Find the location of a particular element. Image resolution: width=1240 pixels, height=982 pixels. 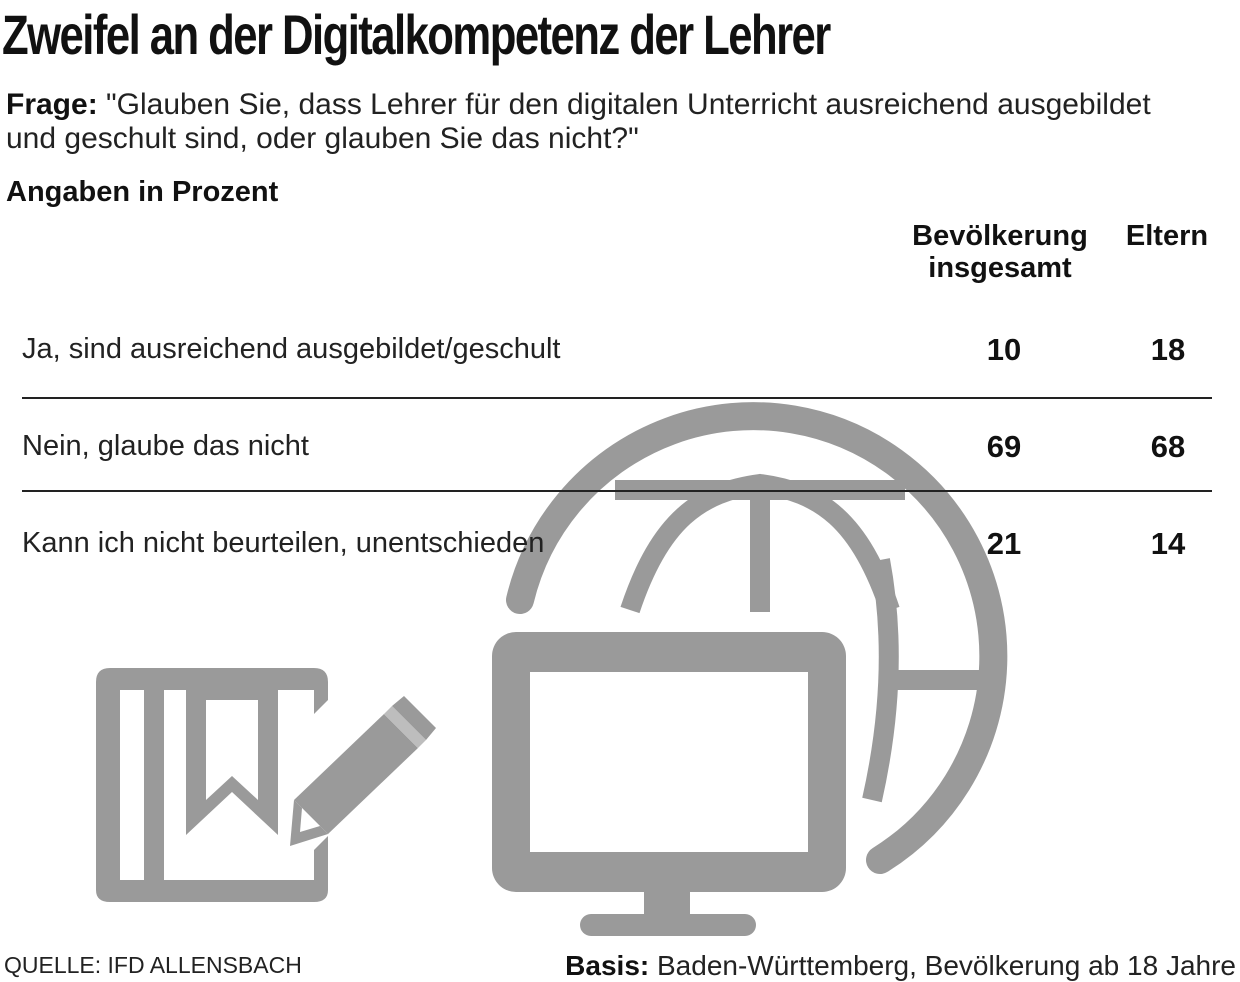

notebook-pencil-icon is located at coordinates (266, 785).